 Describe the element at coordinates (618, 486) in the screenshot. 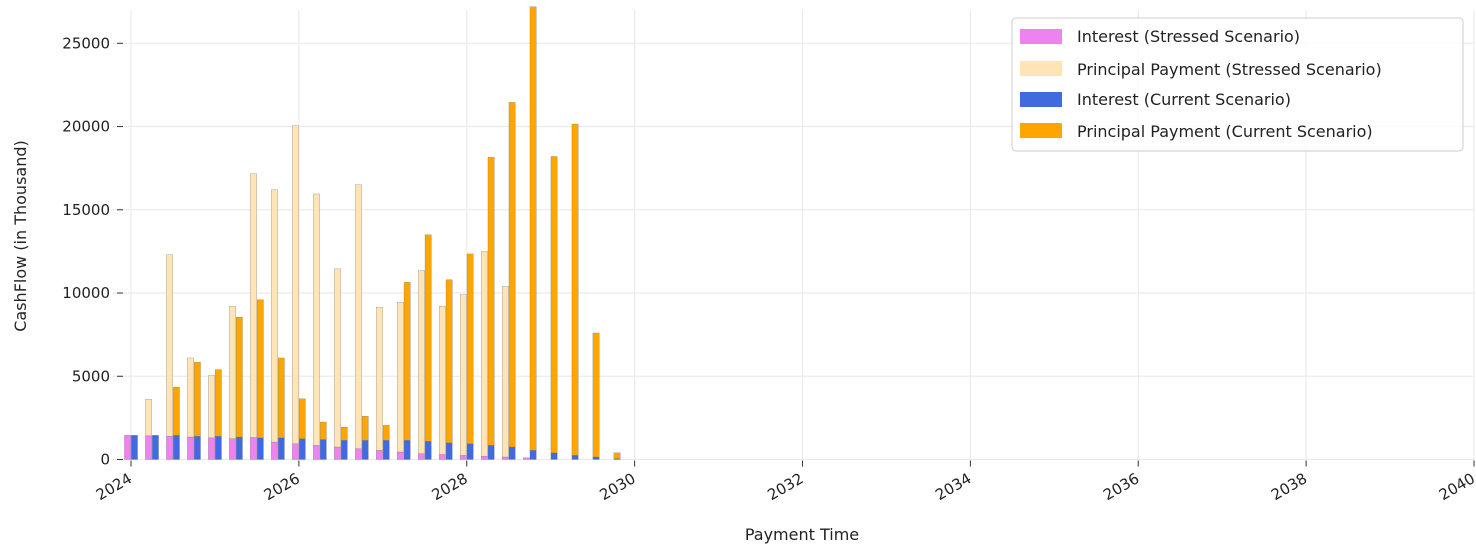

I see `x-tick-label: 2030` at that location.